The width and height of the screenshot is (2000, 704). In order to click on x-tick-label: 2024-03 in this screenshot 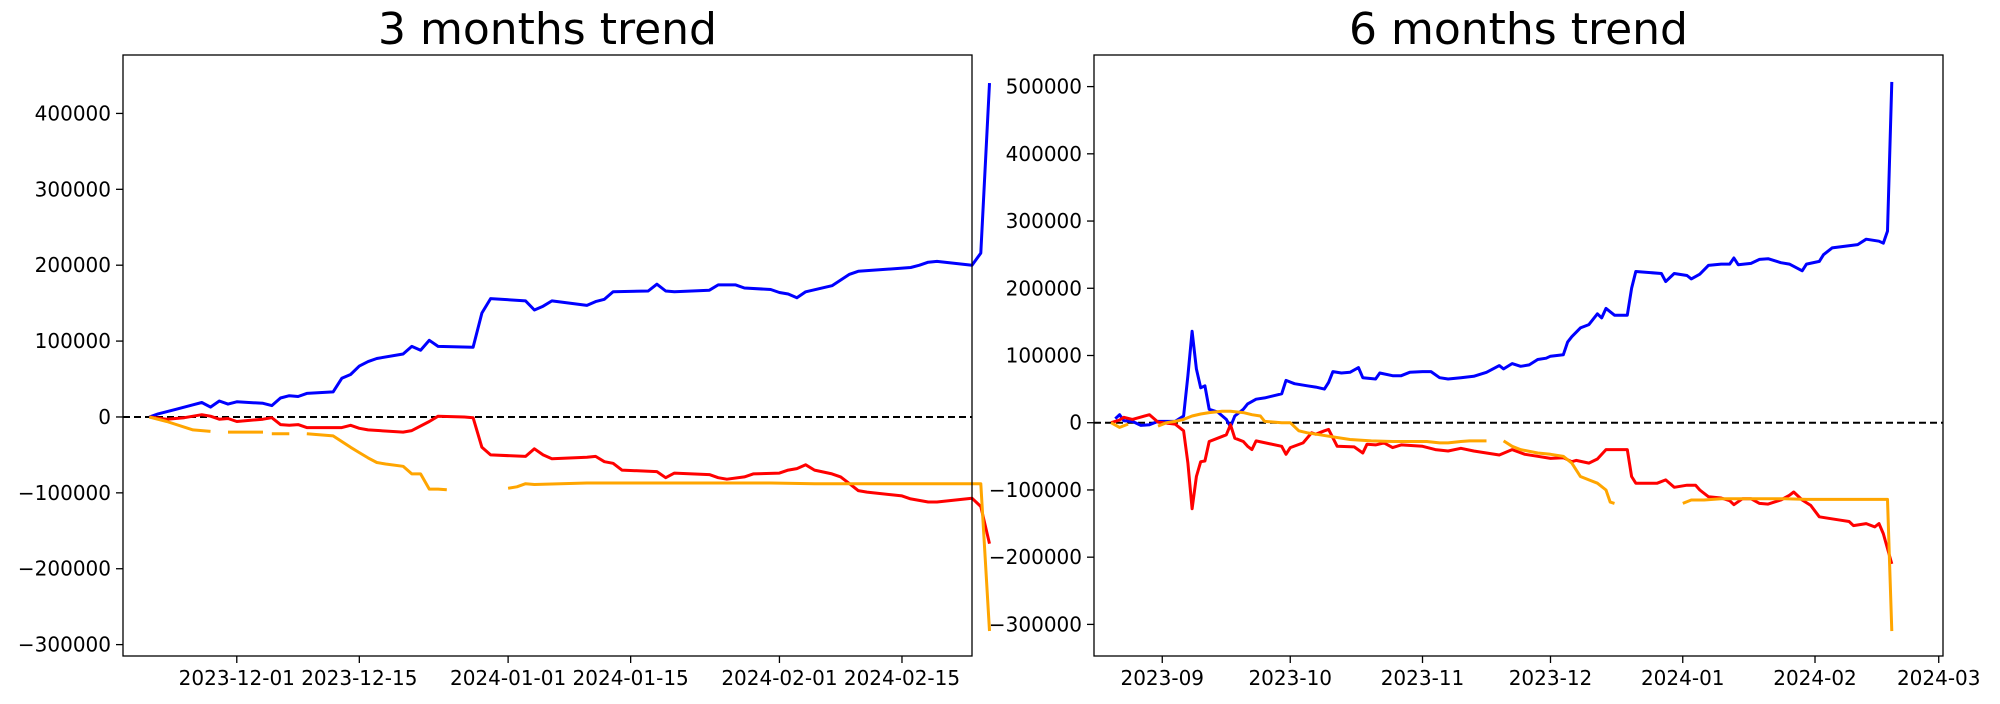, I will do `click(1939, 678)`.